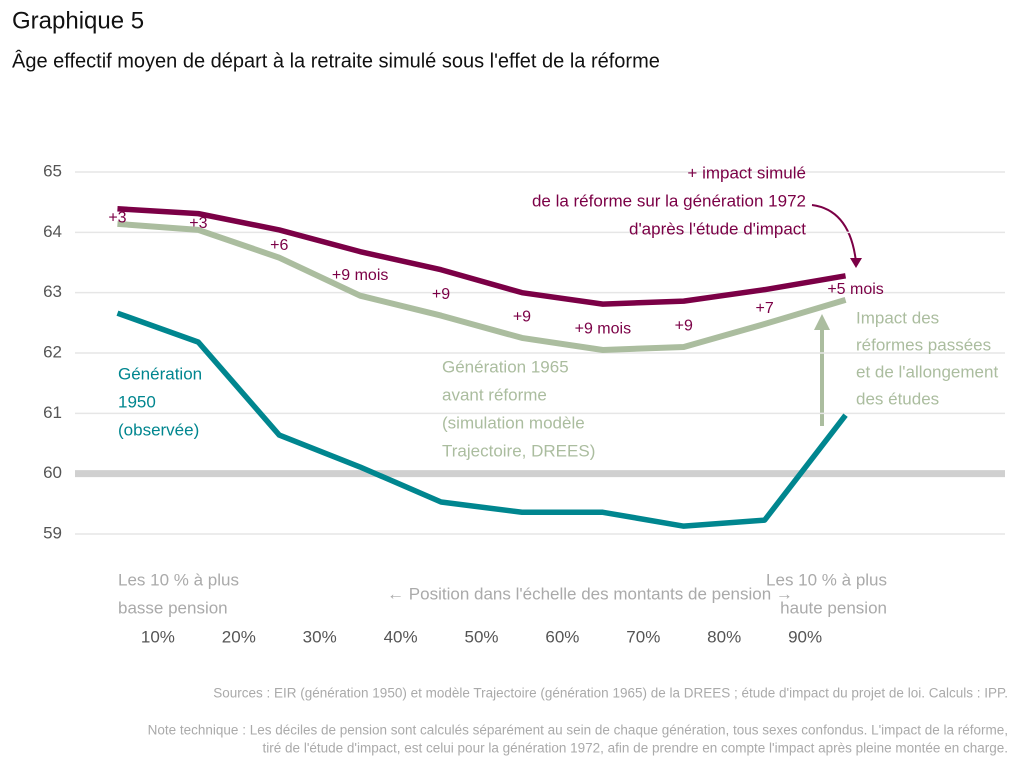 Image resolution: width=1024 pixels, height=768 pixels. Describe the element at coordinates (505, 366) in the screenshot. I see `series-label: Génération 1965` at that location.